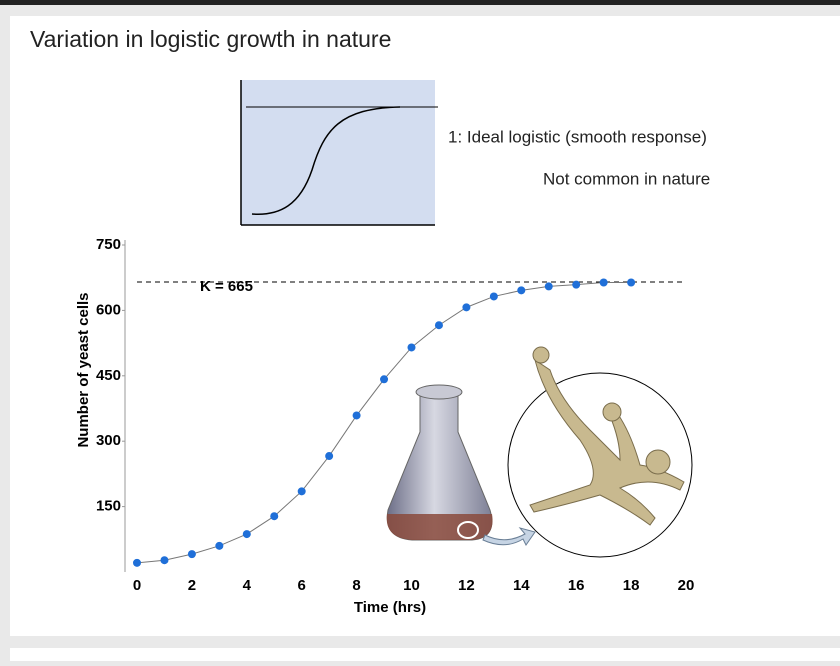  Describe the element at coordinates (521, 585) in the screenshot. I see `x-tick-label: 14` at that location.